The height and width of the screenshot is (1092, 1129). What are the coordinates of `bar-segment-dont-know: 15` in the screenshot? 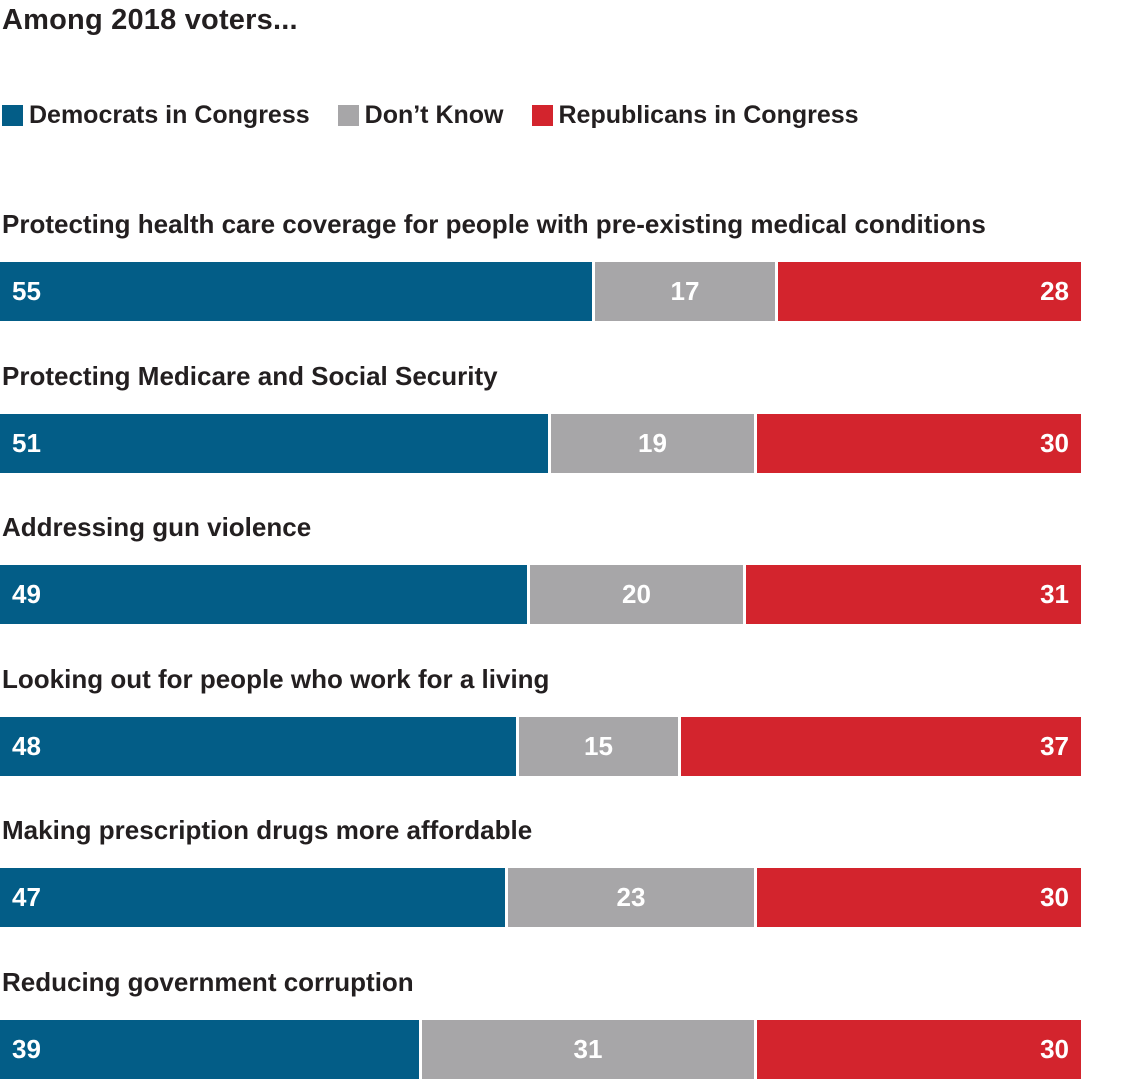 It's located at (598, 746).